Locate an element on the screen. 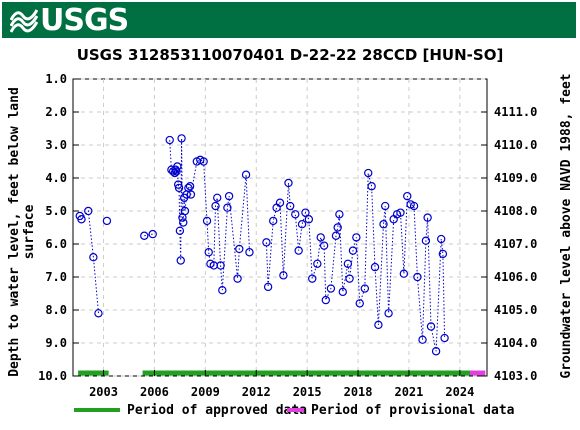 Image resolution: width=580 pixels, height=430 pixels. y-axis-label-right: Groundwater level above NAVD 1988, feet is located at coordinates (566, 225).